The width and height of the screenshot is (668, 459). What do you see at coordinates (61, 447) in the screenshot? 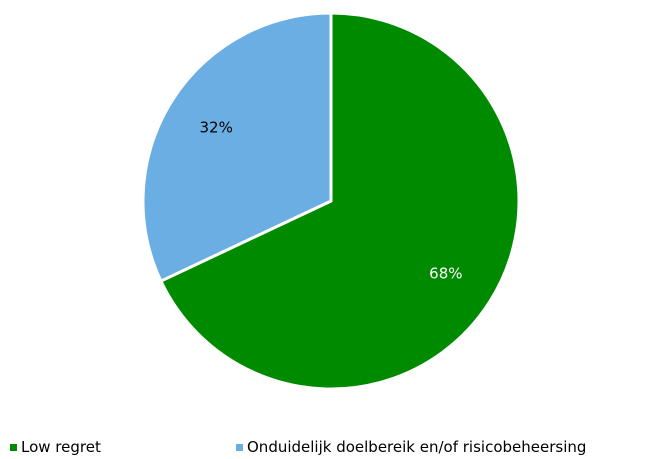
I see `legend-label-low-regret: Low regret` at bounding box center [61, 447].